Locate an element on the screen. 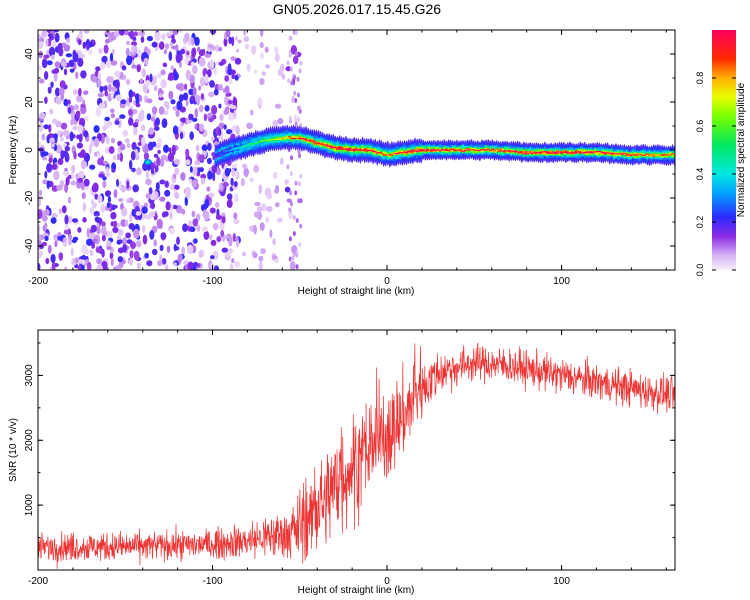  x-tick-label: 100 is located at coordinates (561, 581).